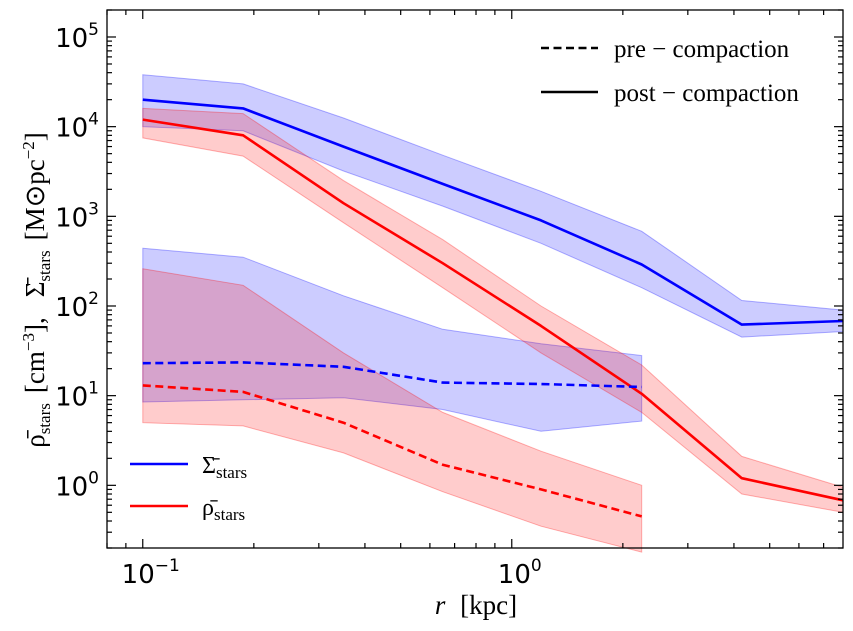 The height and width of the screenshot is (631, 853). I want to click on y-axis-title: ρ̄stars[cm−3],Σ̄stars[M⊙pc−2], so click(36, 290).